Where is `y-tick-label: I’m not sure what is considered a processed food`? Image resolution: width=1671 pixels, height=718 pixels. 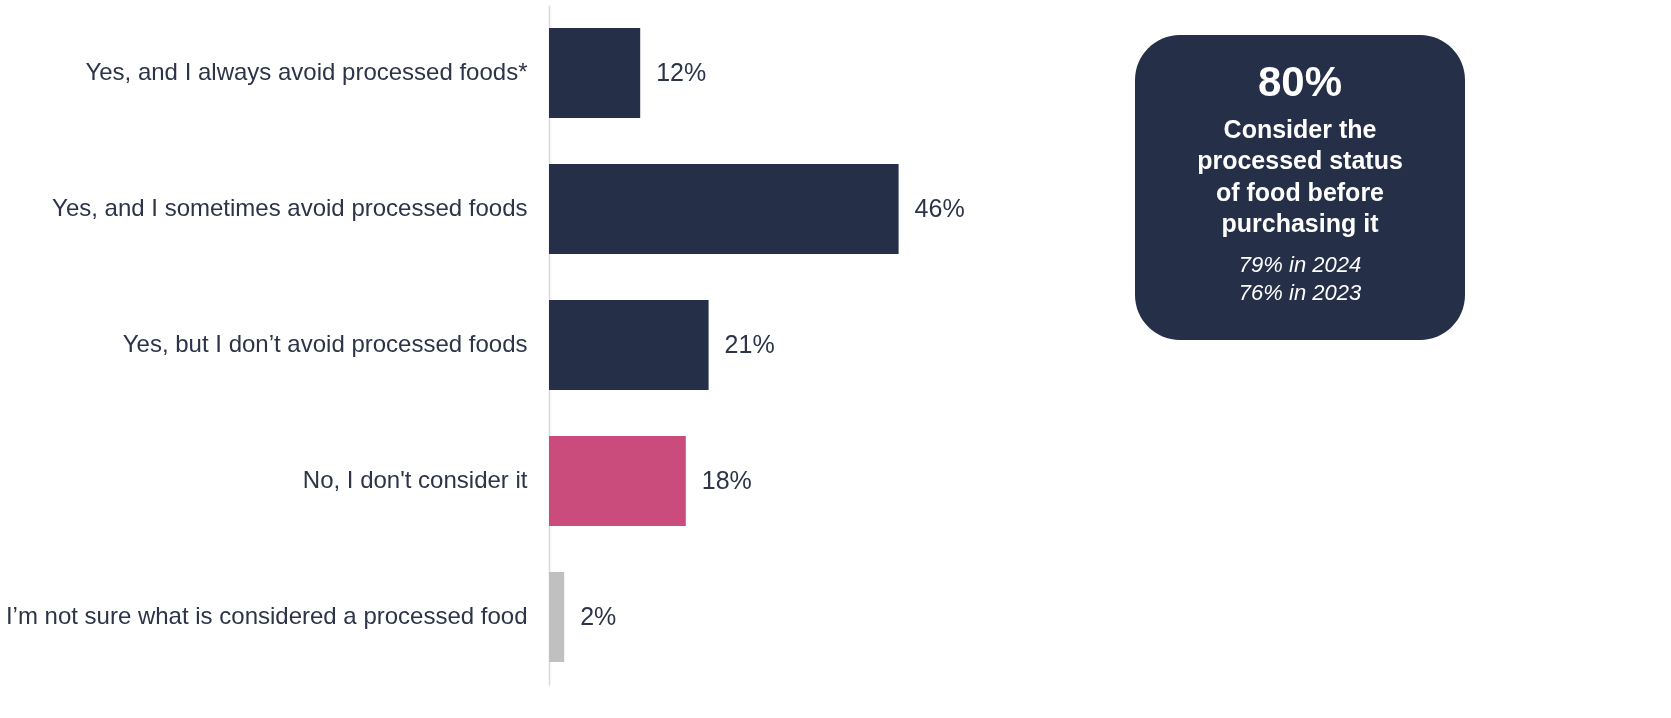
y-tick-label: I’m not sure what is considered a processed food is located at coordinates (266, 615).